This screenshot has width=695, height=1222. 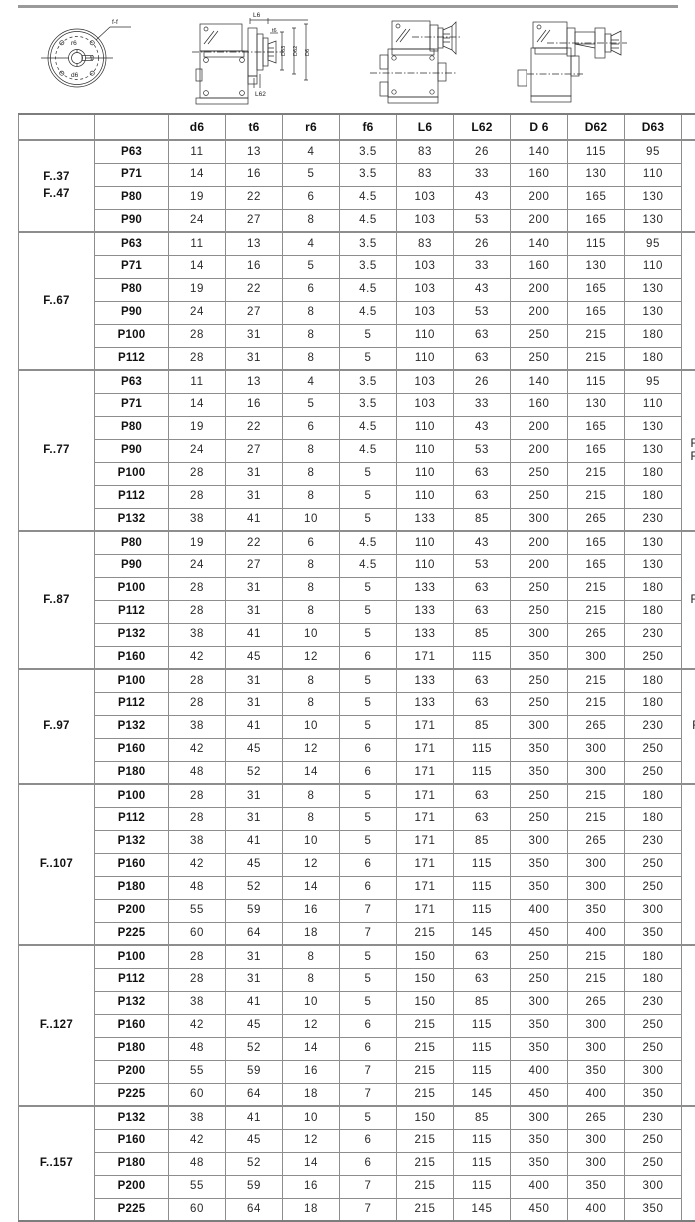 What do you see at coordinates (132, 381) in the screenshot?
I see `motor-size-cell: P63` at bounding box center [132, 381].